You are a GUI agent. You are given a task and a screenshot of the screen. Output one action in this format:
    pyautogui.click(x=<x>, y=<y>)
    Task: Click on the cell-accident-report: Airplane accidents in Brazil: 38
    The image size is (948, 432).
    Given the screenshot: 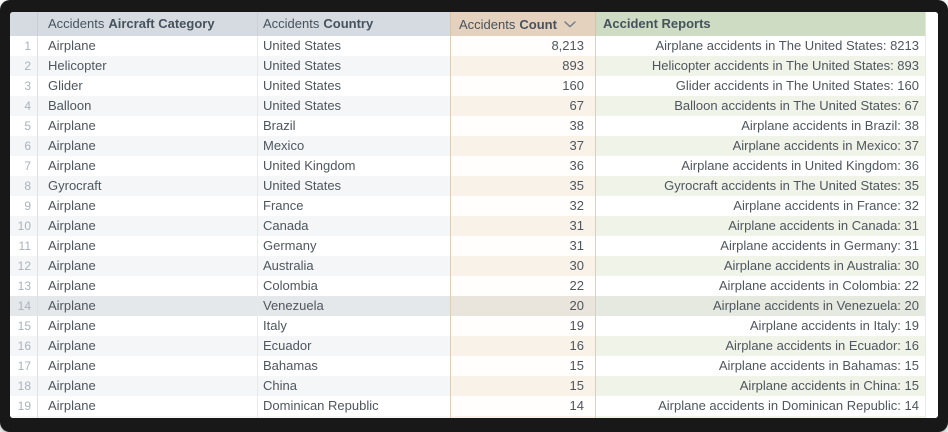 What is the action you would take?
    pyautogui.click(x=760, y=126)
    